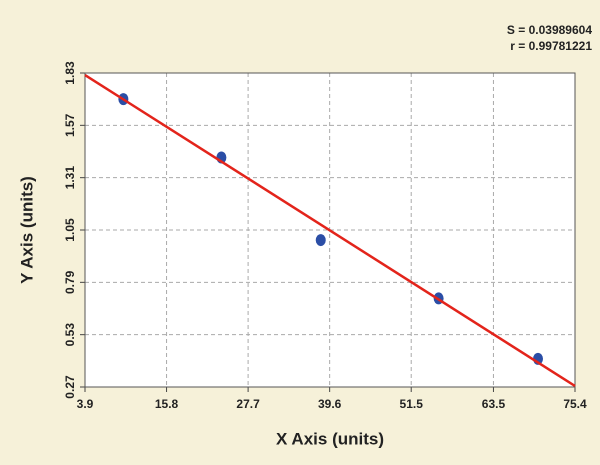 The width and height of the screenshot is (600, 465). What do you see at coordinates (70, 178) in the screenshot?
I see `y-tick-label: 1.31` at bounding box center [70, 178].